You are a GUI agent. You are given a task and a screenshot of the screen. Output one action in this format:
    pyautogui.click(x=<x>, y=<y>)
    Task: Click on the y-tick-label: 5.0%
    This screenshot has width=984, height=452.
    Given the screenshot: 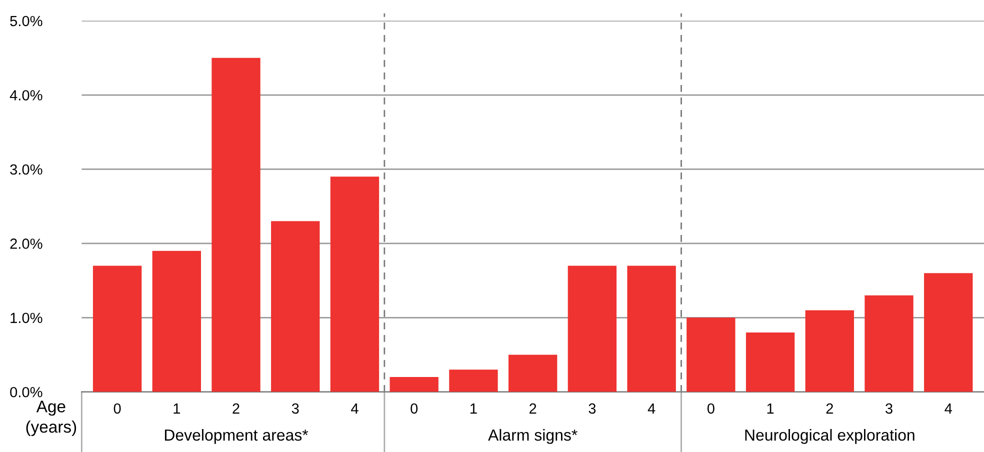 What is the action you would take?
    pyautogui.click(x=26, y=21)
    